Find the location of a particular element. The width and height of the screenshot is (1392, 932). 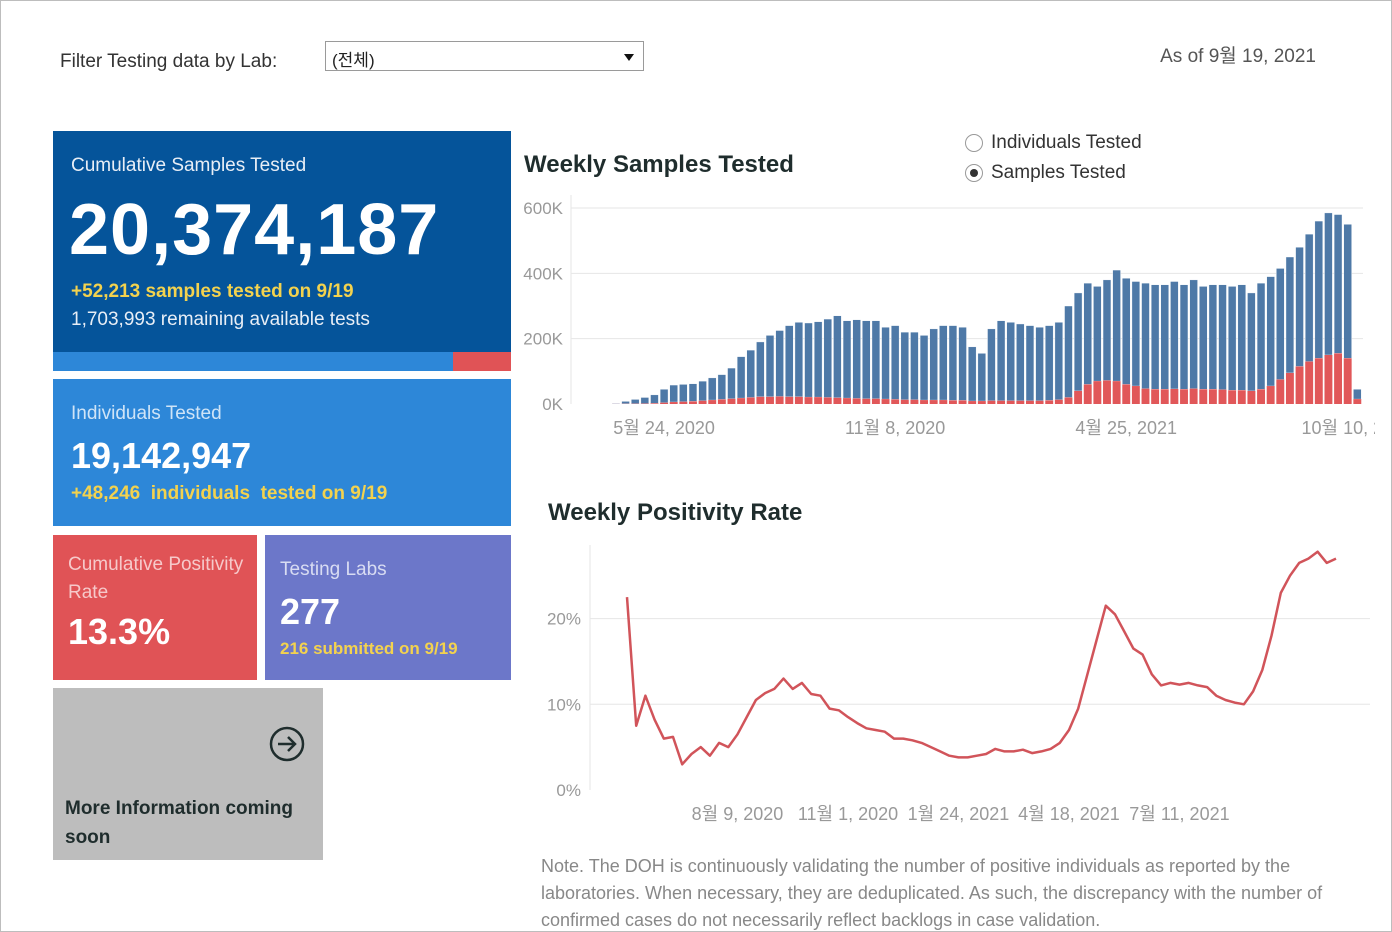

arrow-circle-right-icon is located at coordinates (287, 744).